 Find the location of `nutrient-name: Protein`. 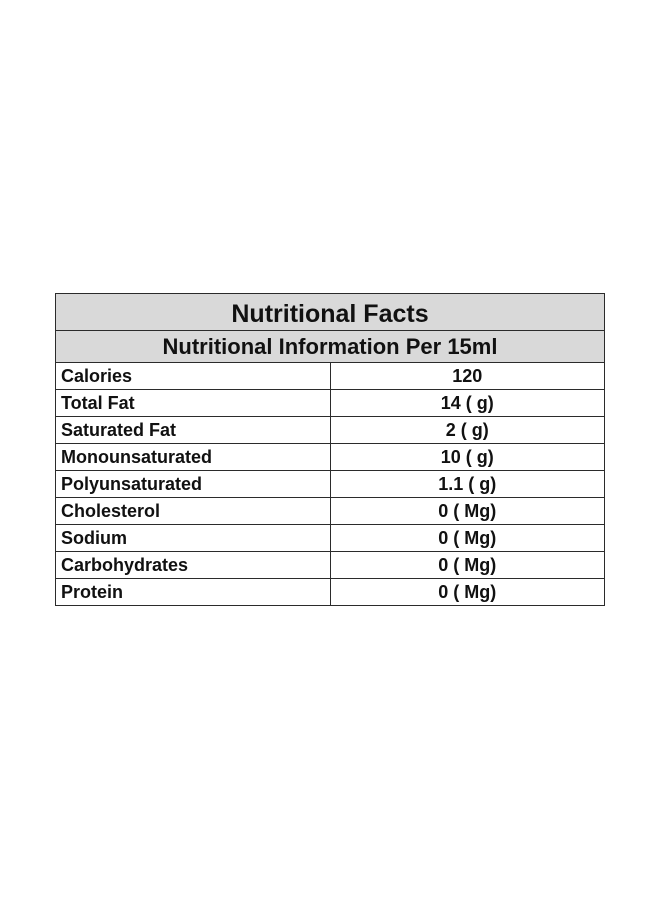

nutrient-name: Protein is located at coordinates (193, 592).